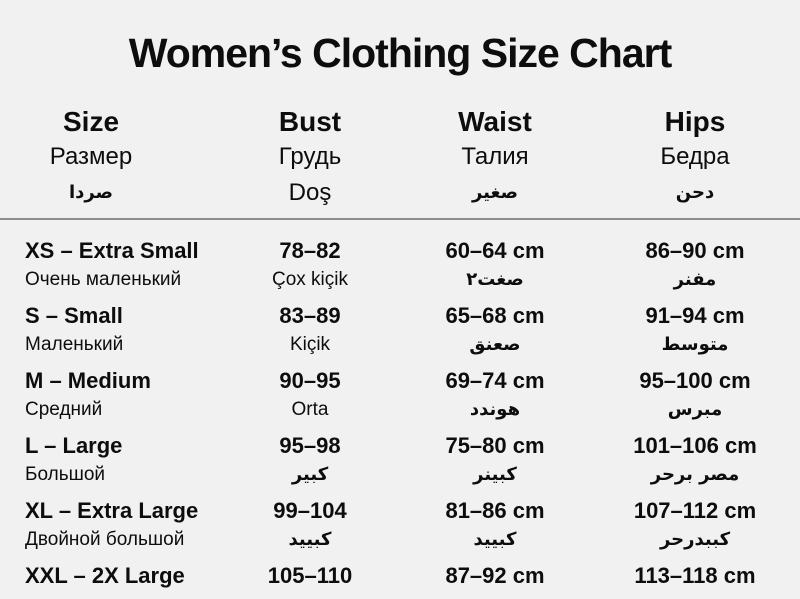  What do you see at coordinates (91, 192) in the screenshot?
I see `header-size-ar: صردا` at bounding box center [91, 192].